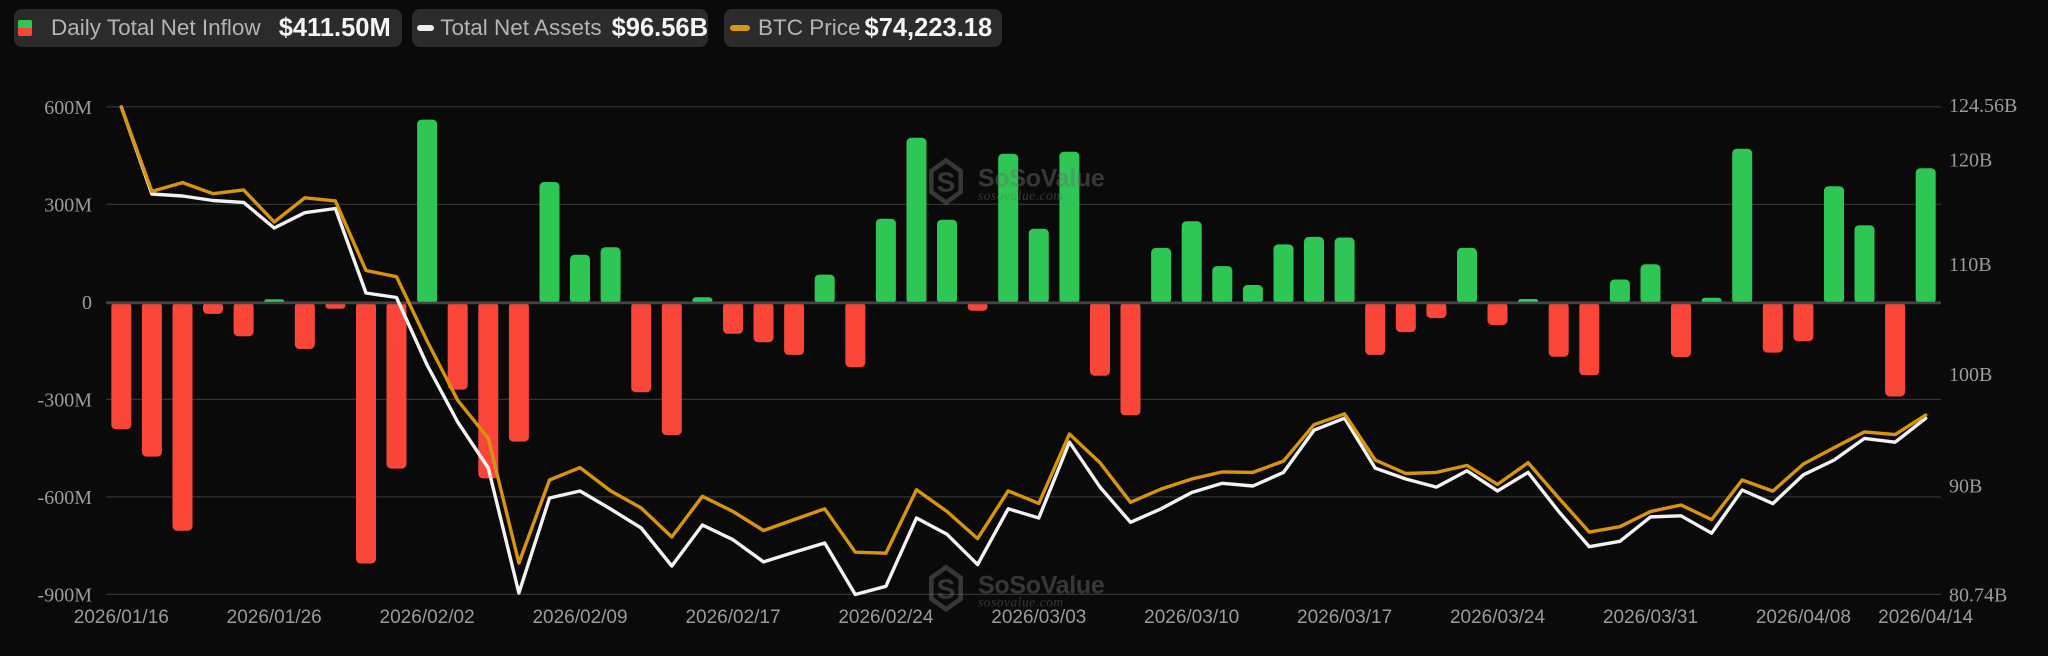 Image resolution: width=2048 pixels, height=656 pixels. I want to click on svg-text: 2026/01/16, so click(121, 617).